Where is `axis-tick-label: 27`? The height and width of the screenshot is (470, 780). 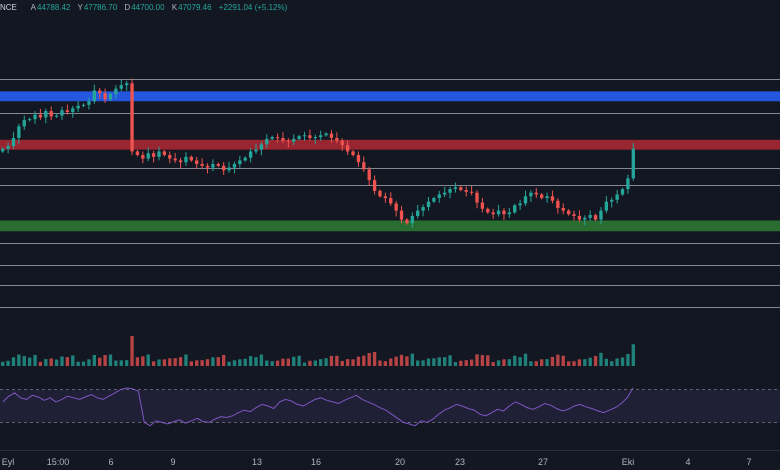 axis-tick-label: 27 is located at coordinates (543, 462).